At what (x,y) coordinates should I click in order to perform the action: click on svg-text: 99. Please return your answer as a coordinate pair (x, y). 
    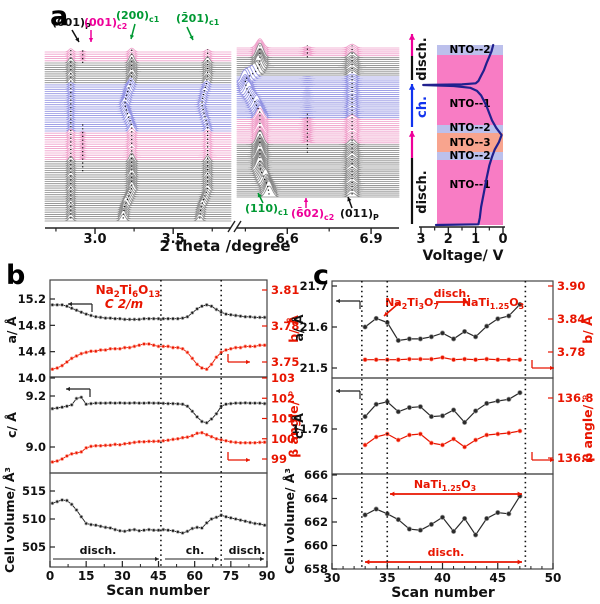
    Looking at the image, I should click on (279, 459).